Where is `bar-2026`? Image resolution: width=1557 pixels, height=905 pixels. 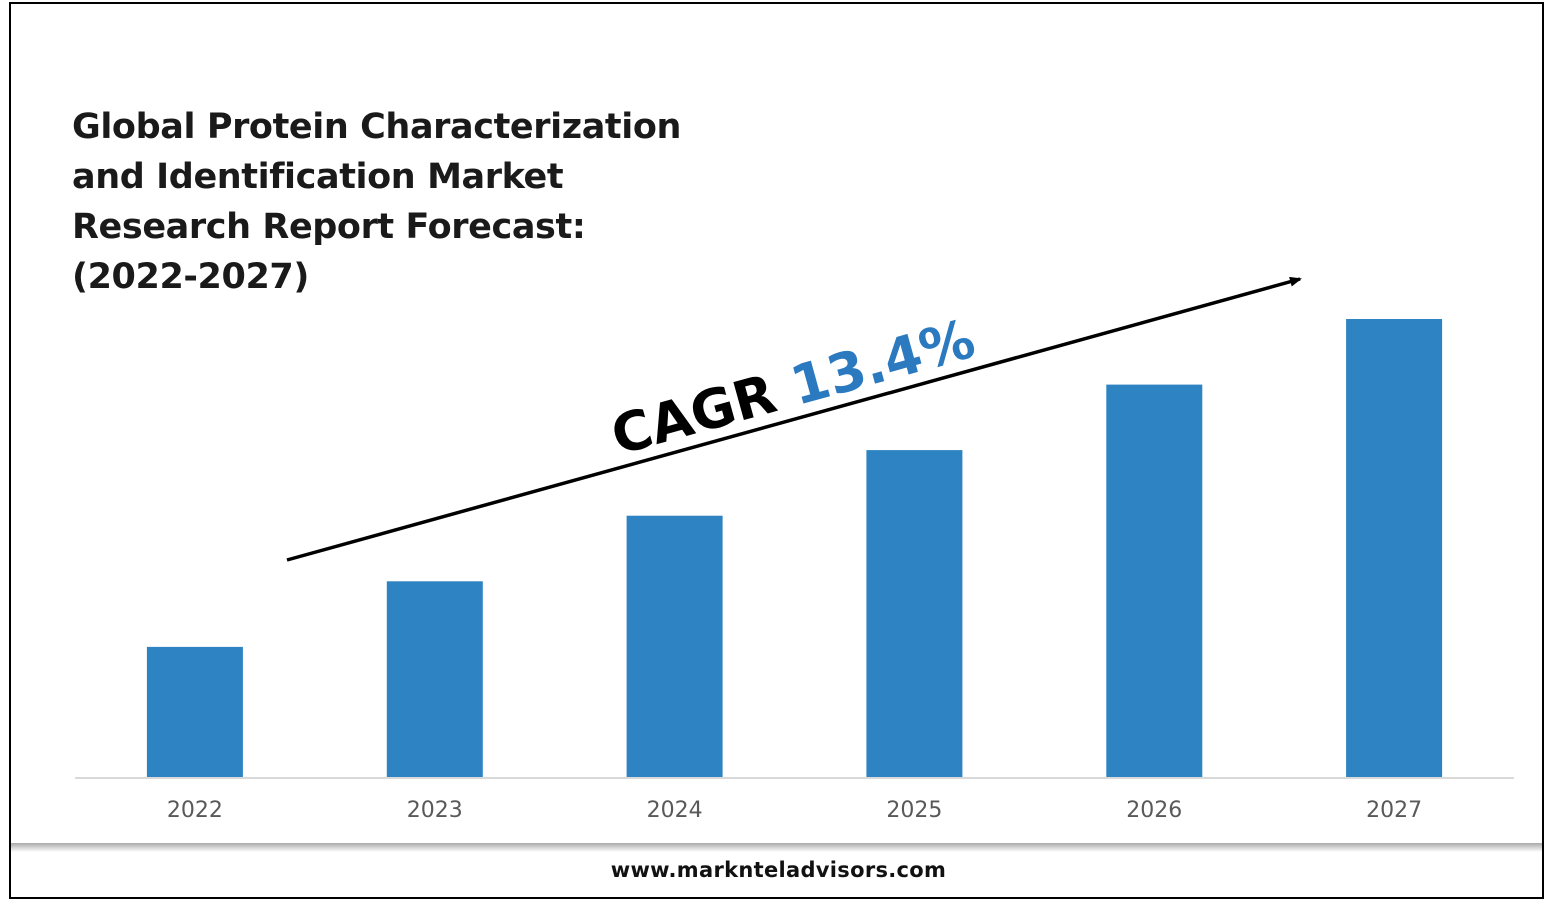
bar-2026 is located at coordinates (1154, 581).